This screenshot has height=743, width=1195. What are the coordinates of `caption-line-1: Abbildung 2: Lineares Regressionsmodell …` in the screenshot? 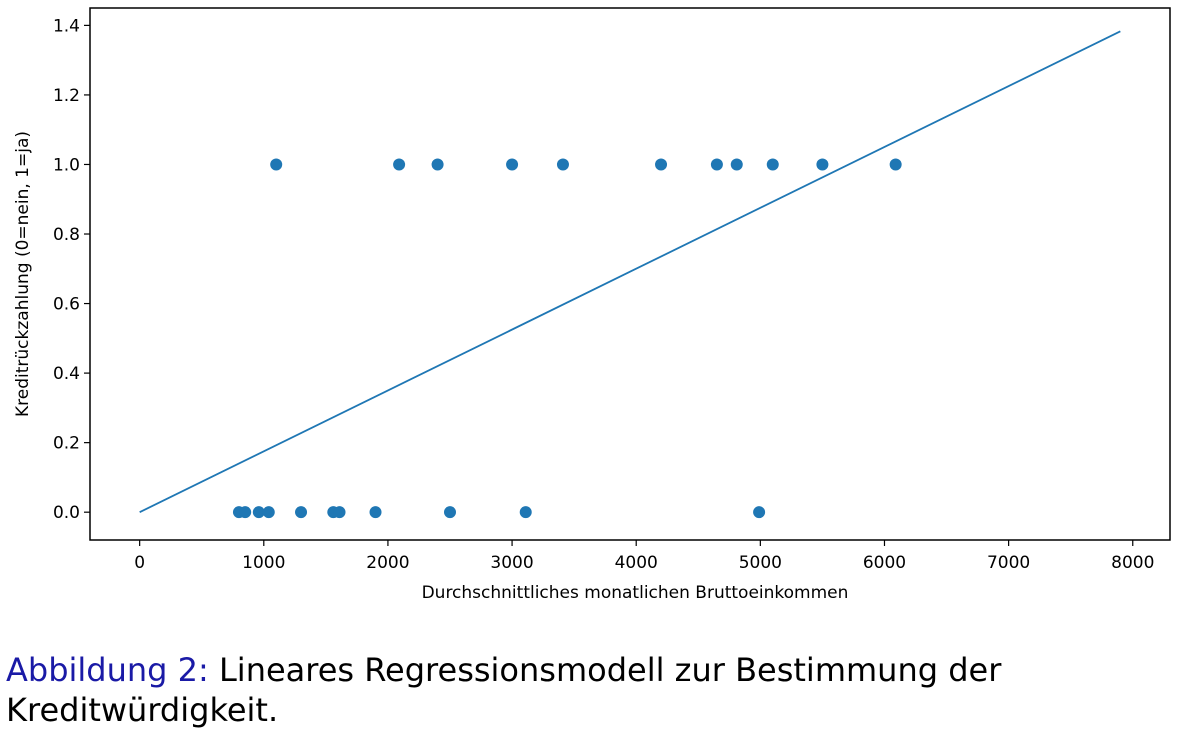 It's located at (581, 670).